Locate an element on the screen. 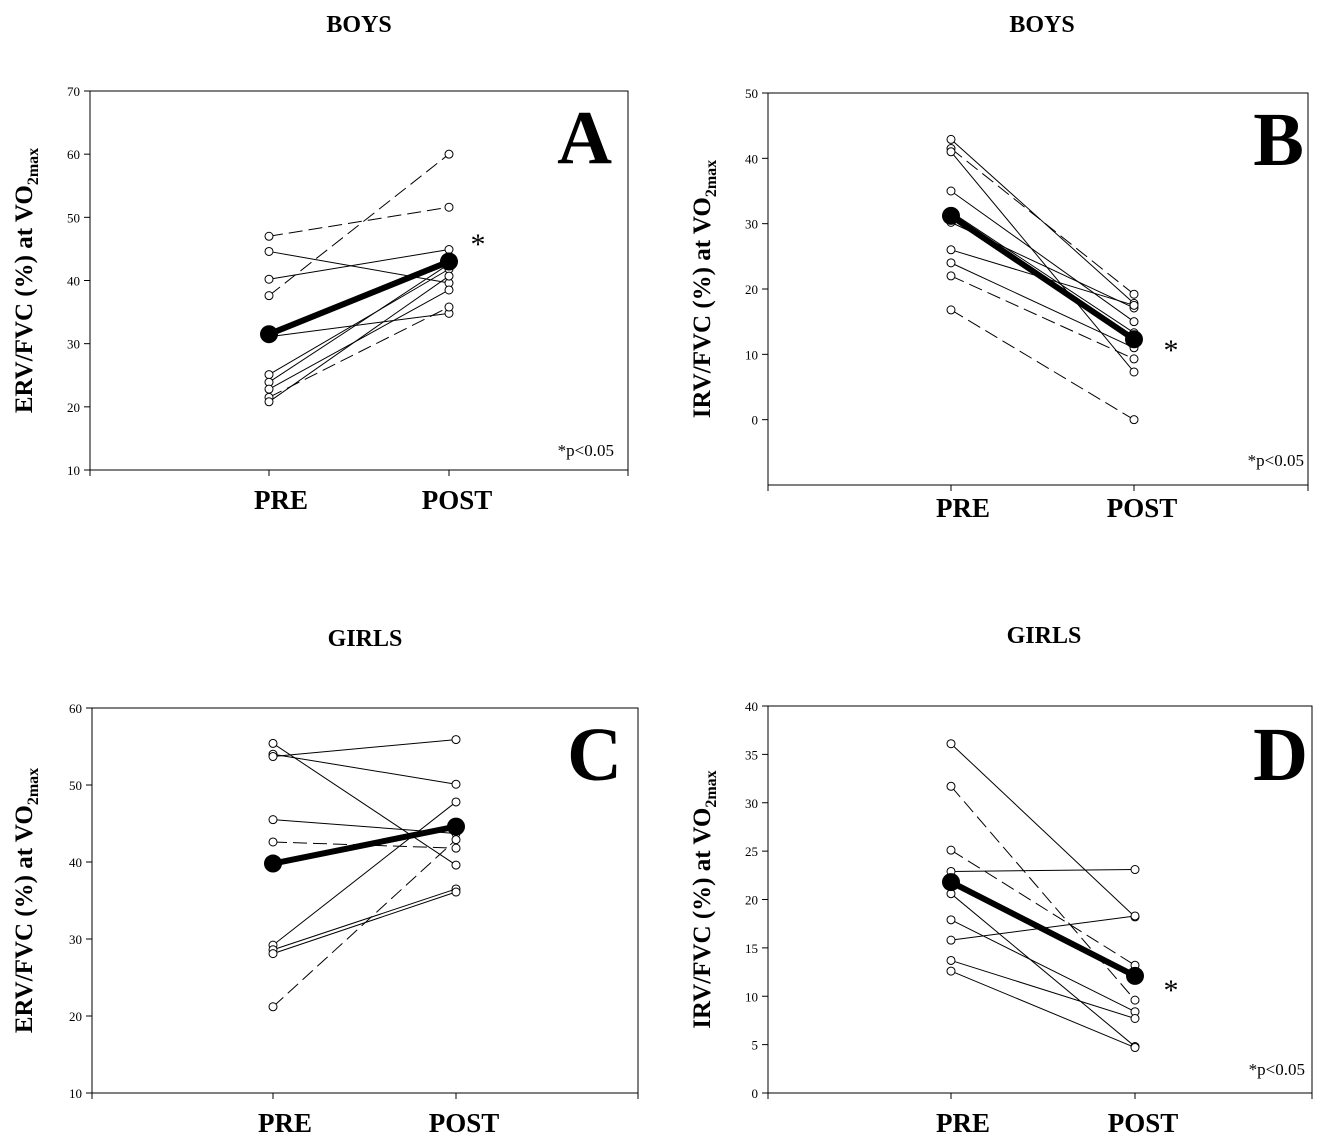 This screenshot has width=1319, height=1139. y-axis-label-main: ERV/FVC (%) at VO is located at coordinates (24, 299).